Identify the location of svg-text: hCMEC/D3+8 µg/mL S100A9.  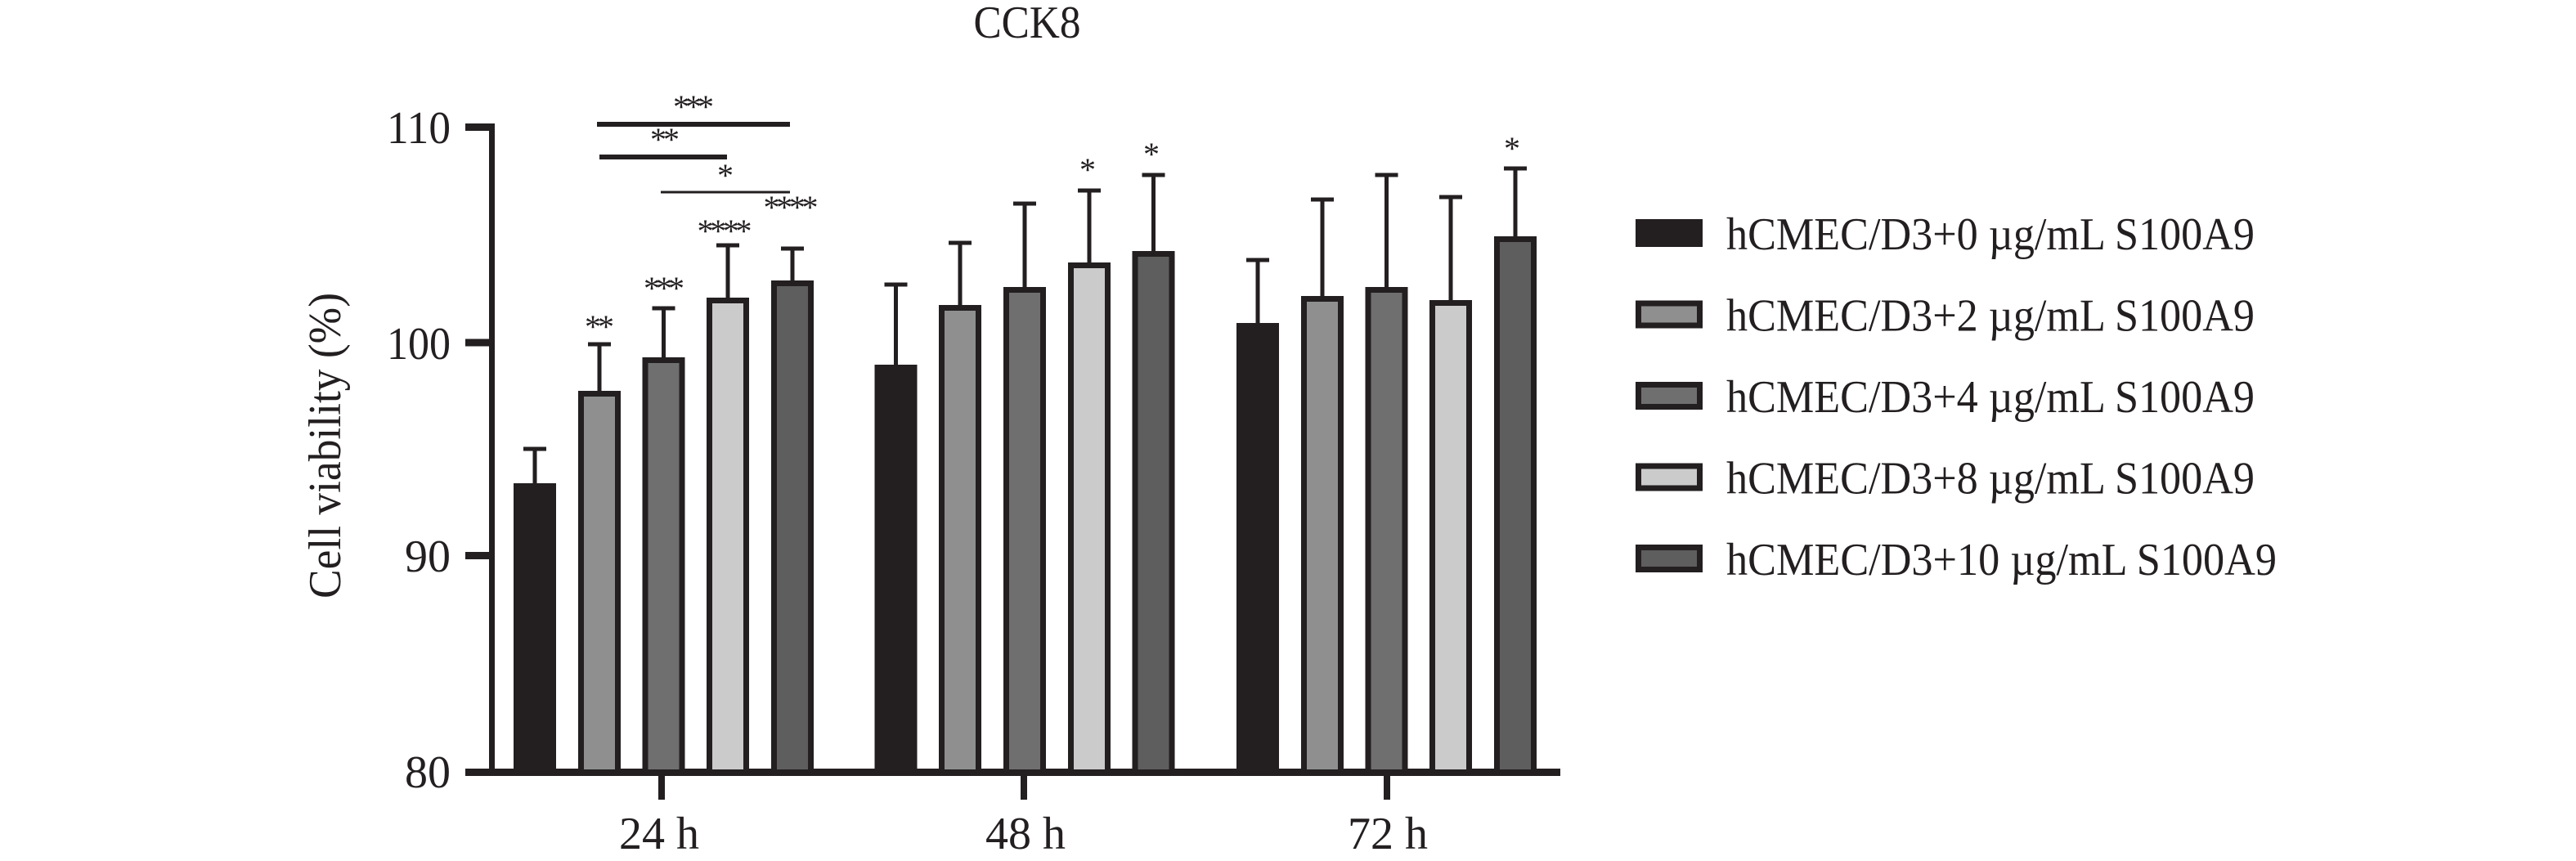
(1990, 479).